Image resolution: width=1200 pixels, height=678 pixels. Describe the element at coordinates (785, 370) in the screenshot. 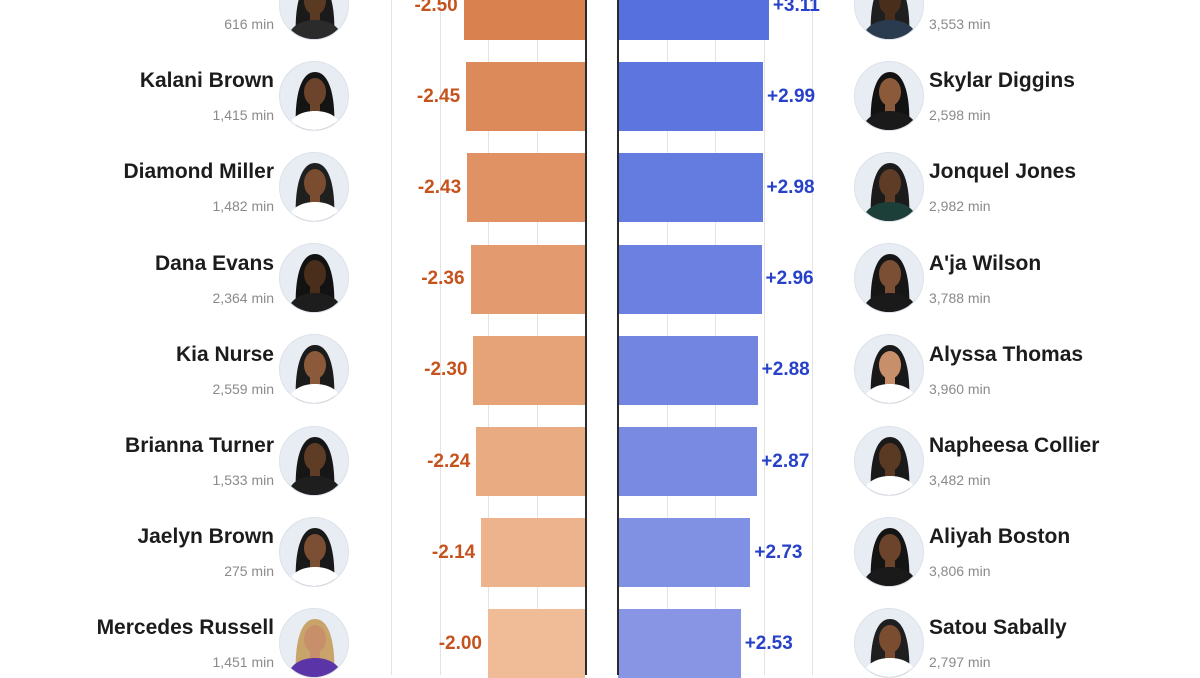

I see `data-label: +2.88` at that location.